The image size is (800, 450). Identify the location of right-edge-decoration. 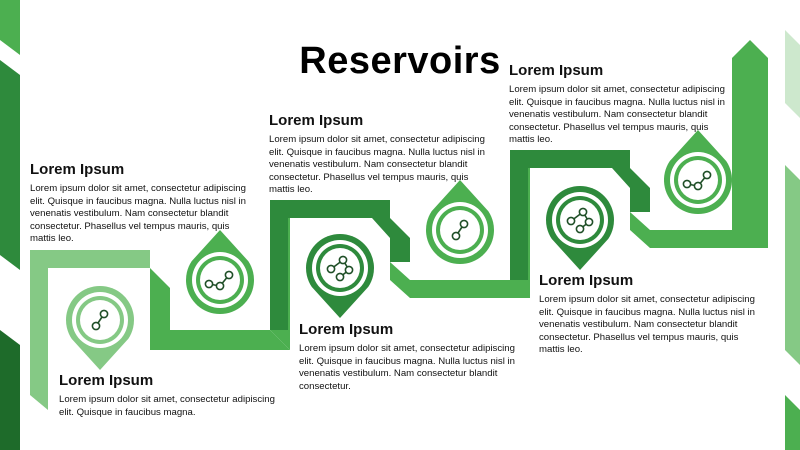
(792, 225).